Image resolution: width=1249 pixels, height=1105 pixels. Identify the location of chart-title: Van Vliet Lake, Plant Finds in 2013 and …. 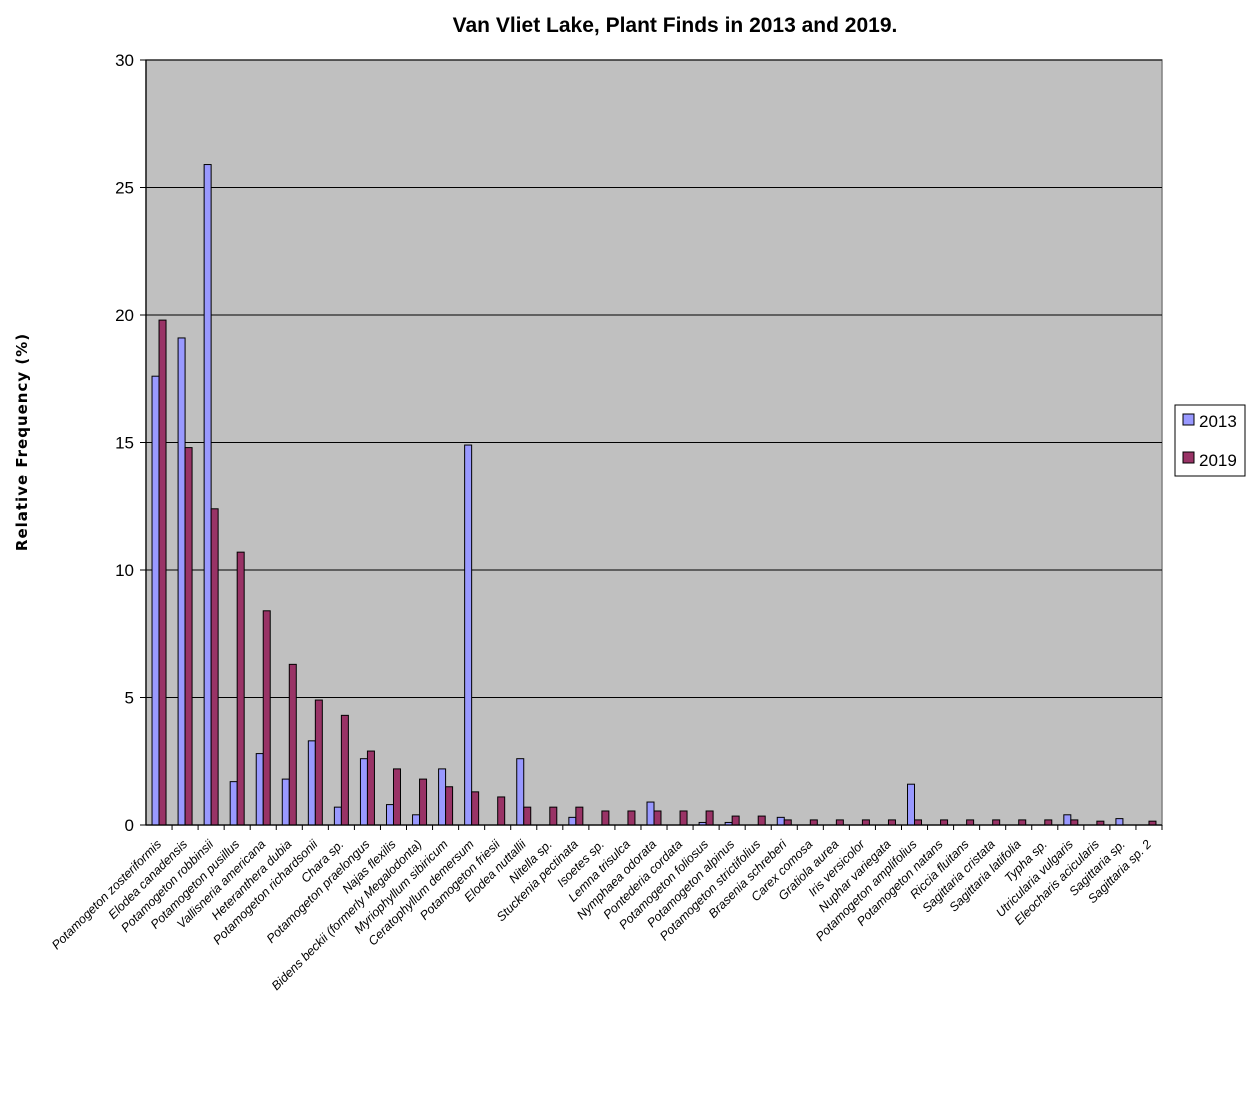
(675, 25).